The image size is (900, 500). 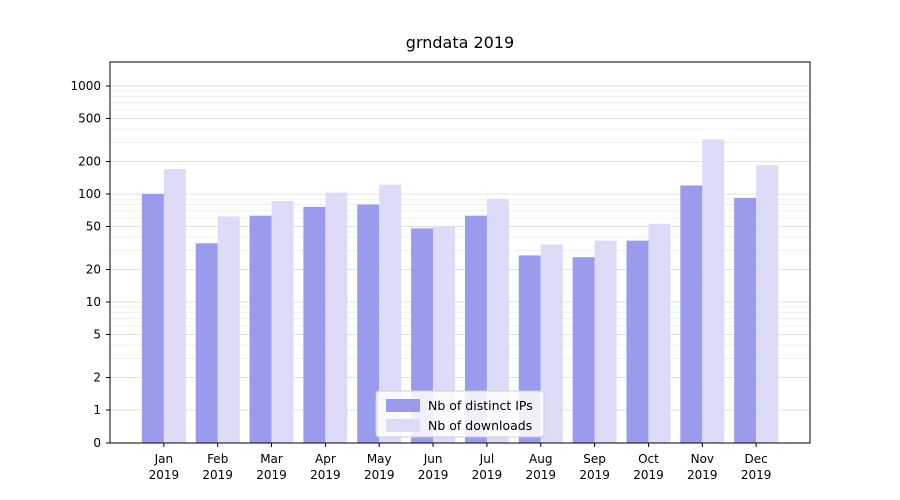 I want to click on x-tick-label: Jun, so click(x=433, y=459).